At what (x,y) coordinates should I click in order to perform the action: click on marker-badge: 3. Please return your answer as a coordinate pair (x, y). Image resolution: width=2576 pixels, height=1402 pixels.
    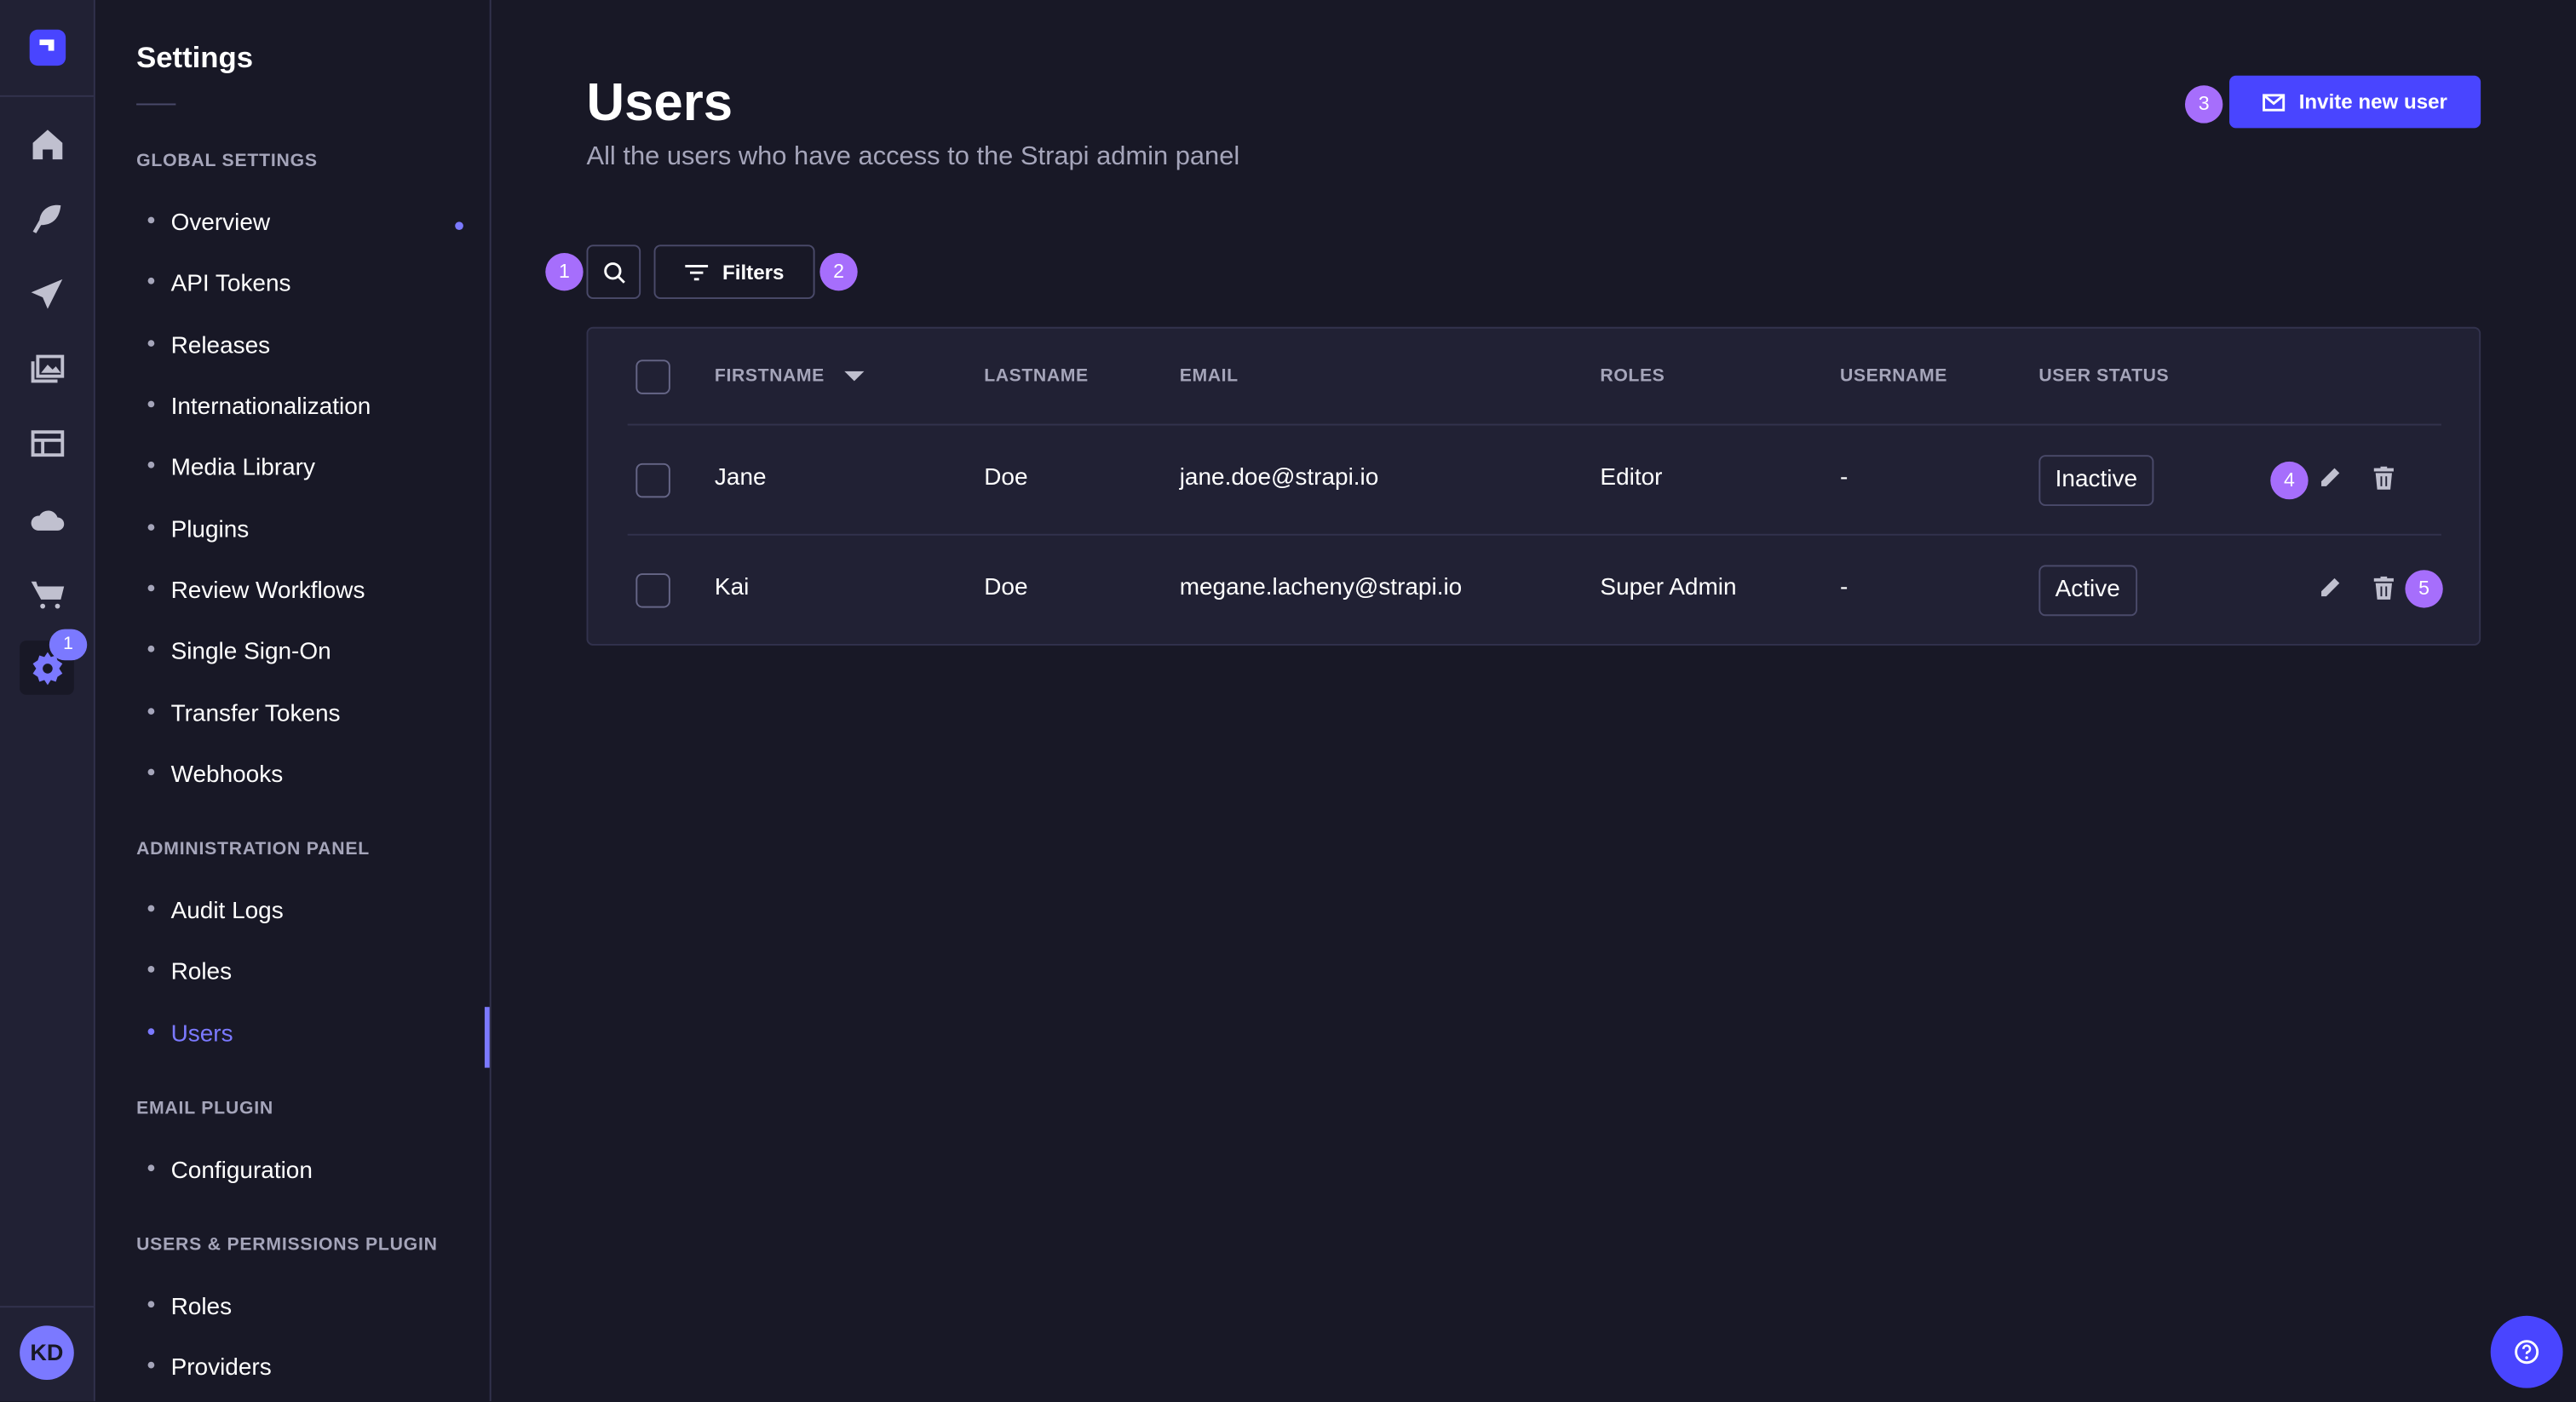
    Looking at the image, I should click on (2203, 104).